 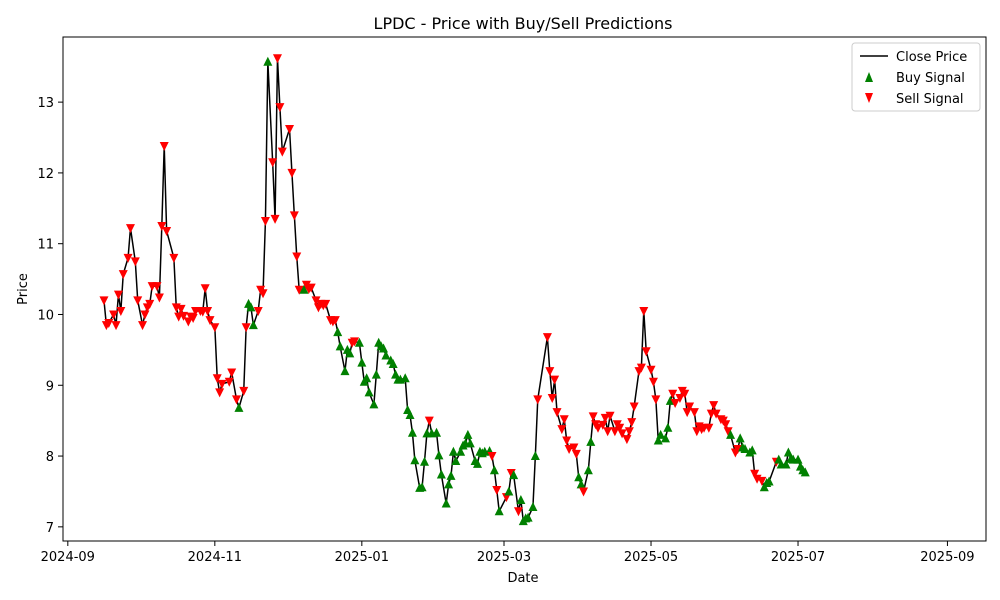 I want to click on x-tick-label: 2025-09, so click(x=947, y=557).